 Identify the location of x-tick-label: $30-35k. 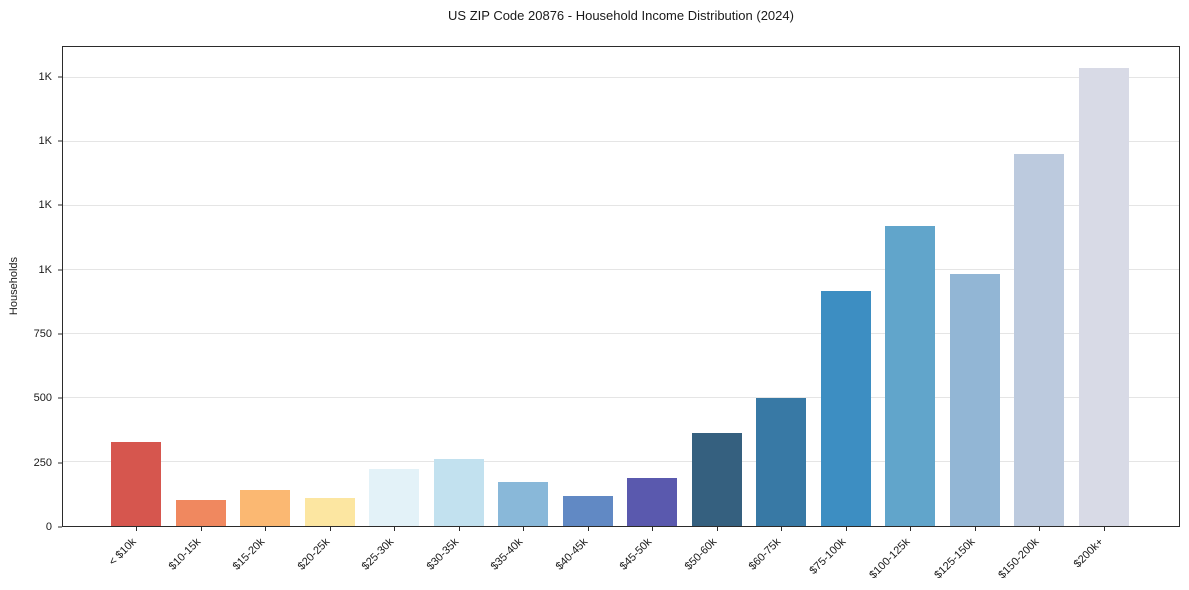
(442, 554).